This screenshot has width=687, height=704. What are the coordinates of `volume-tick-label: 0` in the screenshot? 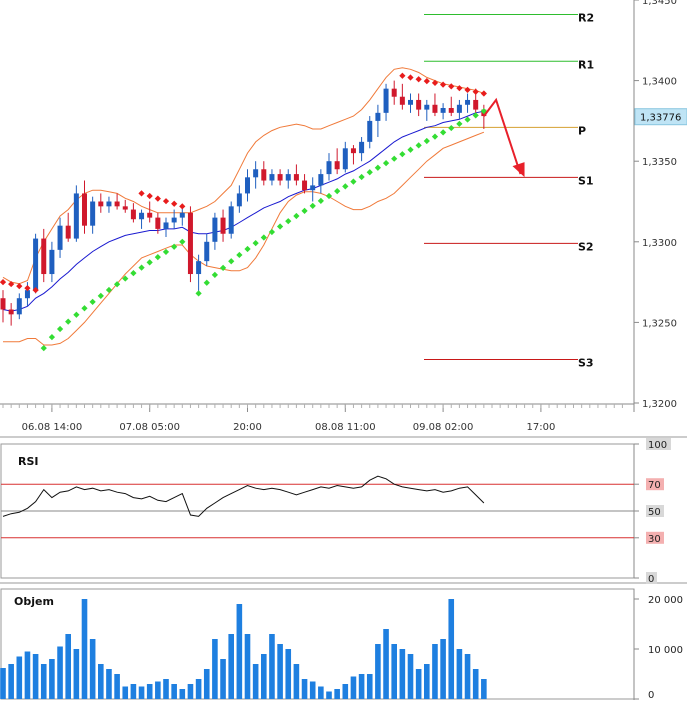 It's located at (651, 695).